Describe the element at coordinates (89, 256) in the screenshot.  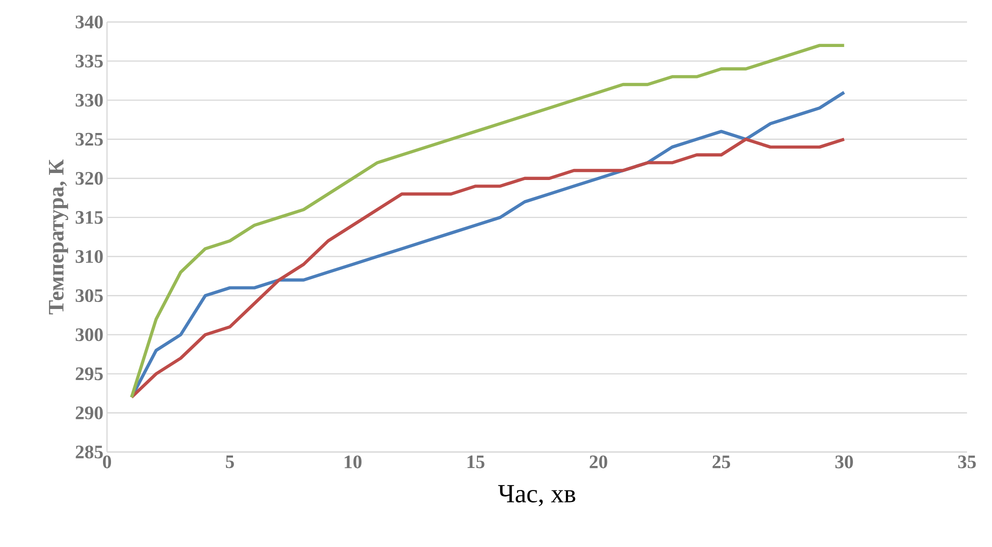
I see `y-tick-label: 310` at that location.